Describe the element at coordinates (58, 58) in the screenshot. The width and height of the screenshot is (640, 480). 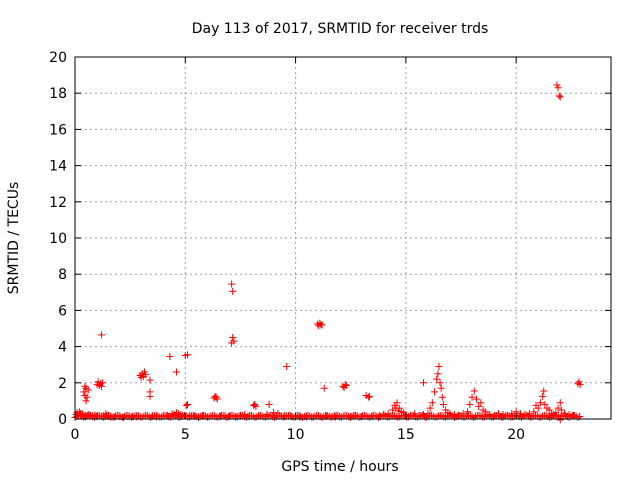
I see `y-tick-label: 20` at that location.